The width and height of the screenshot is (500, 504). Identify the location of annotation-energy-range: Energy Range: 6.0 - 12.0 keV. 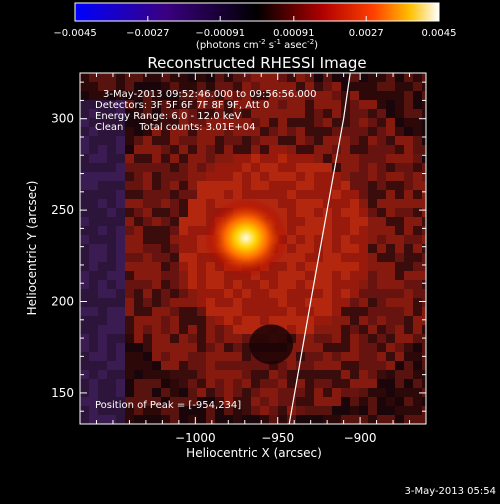
(168, 116).